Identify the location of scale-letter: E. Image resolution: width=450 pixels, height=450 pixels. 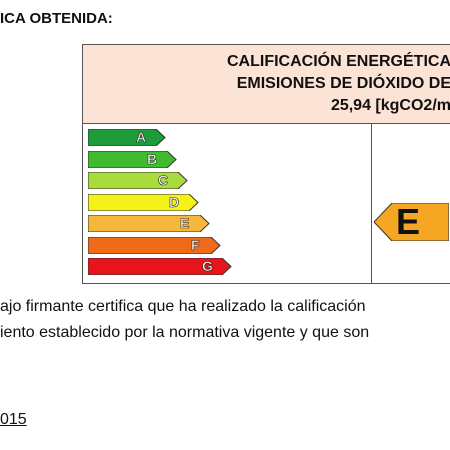
(185, 223).